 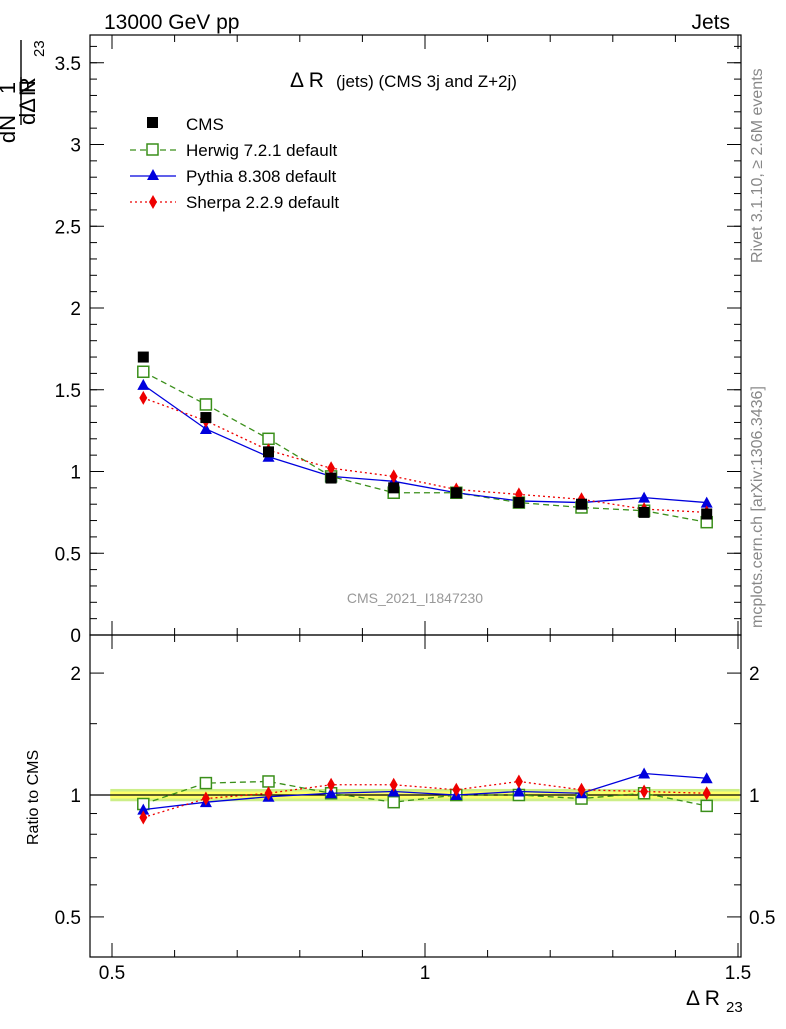 I want to click on plot-title: Δ R (jets) (CMS 3j and Z+2j), so click(x=403, y=80).